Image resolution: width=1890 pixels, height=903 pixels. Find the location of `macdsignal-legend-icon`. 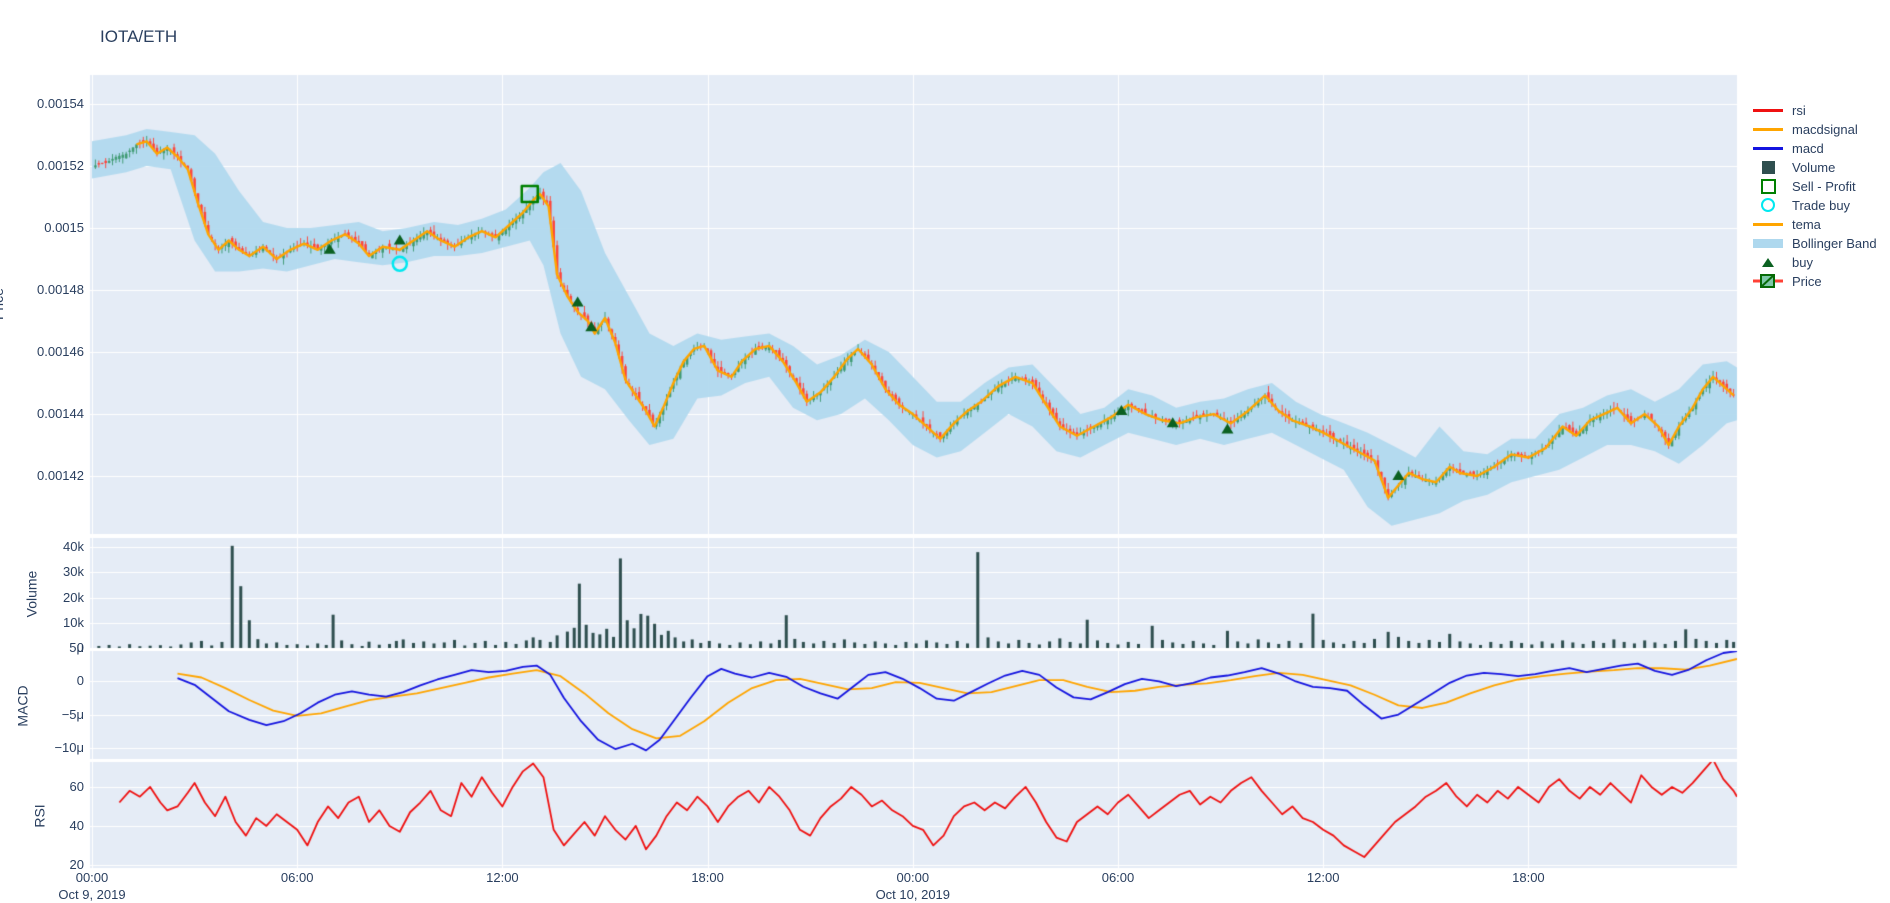

macdsignal-legend-icon is located at coordinates (1768, 129).